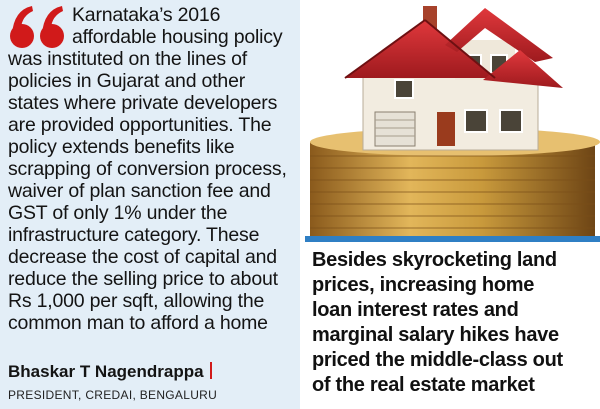  I want to click on quote-line: waiver of plan sanction fee and, so click(139, 191).